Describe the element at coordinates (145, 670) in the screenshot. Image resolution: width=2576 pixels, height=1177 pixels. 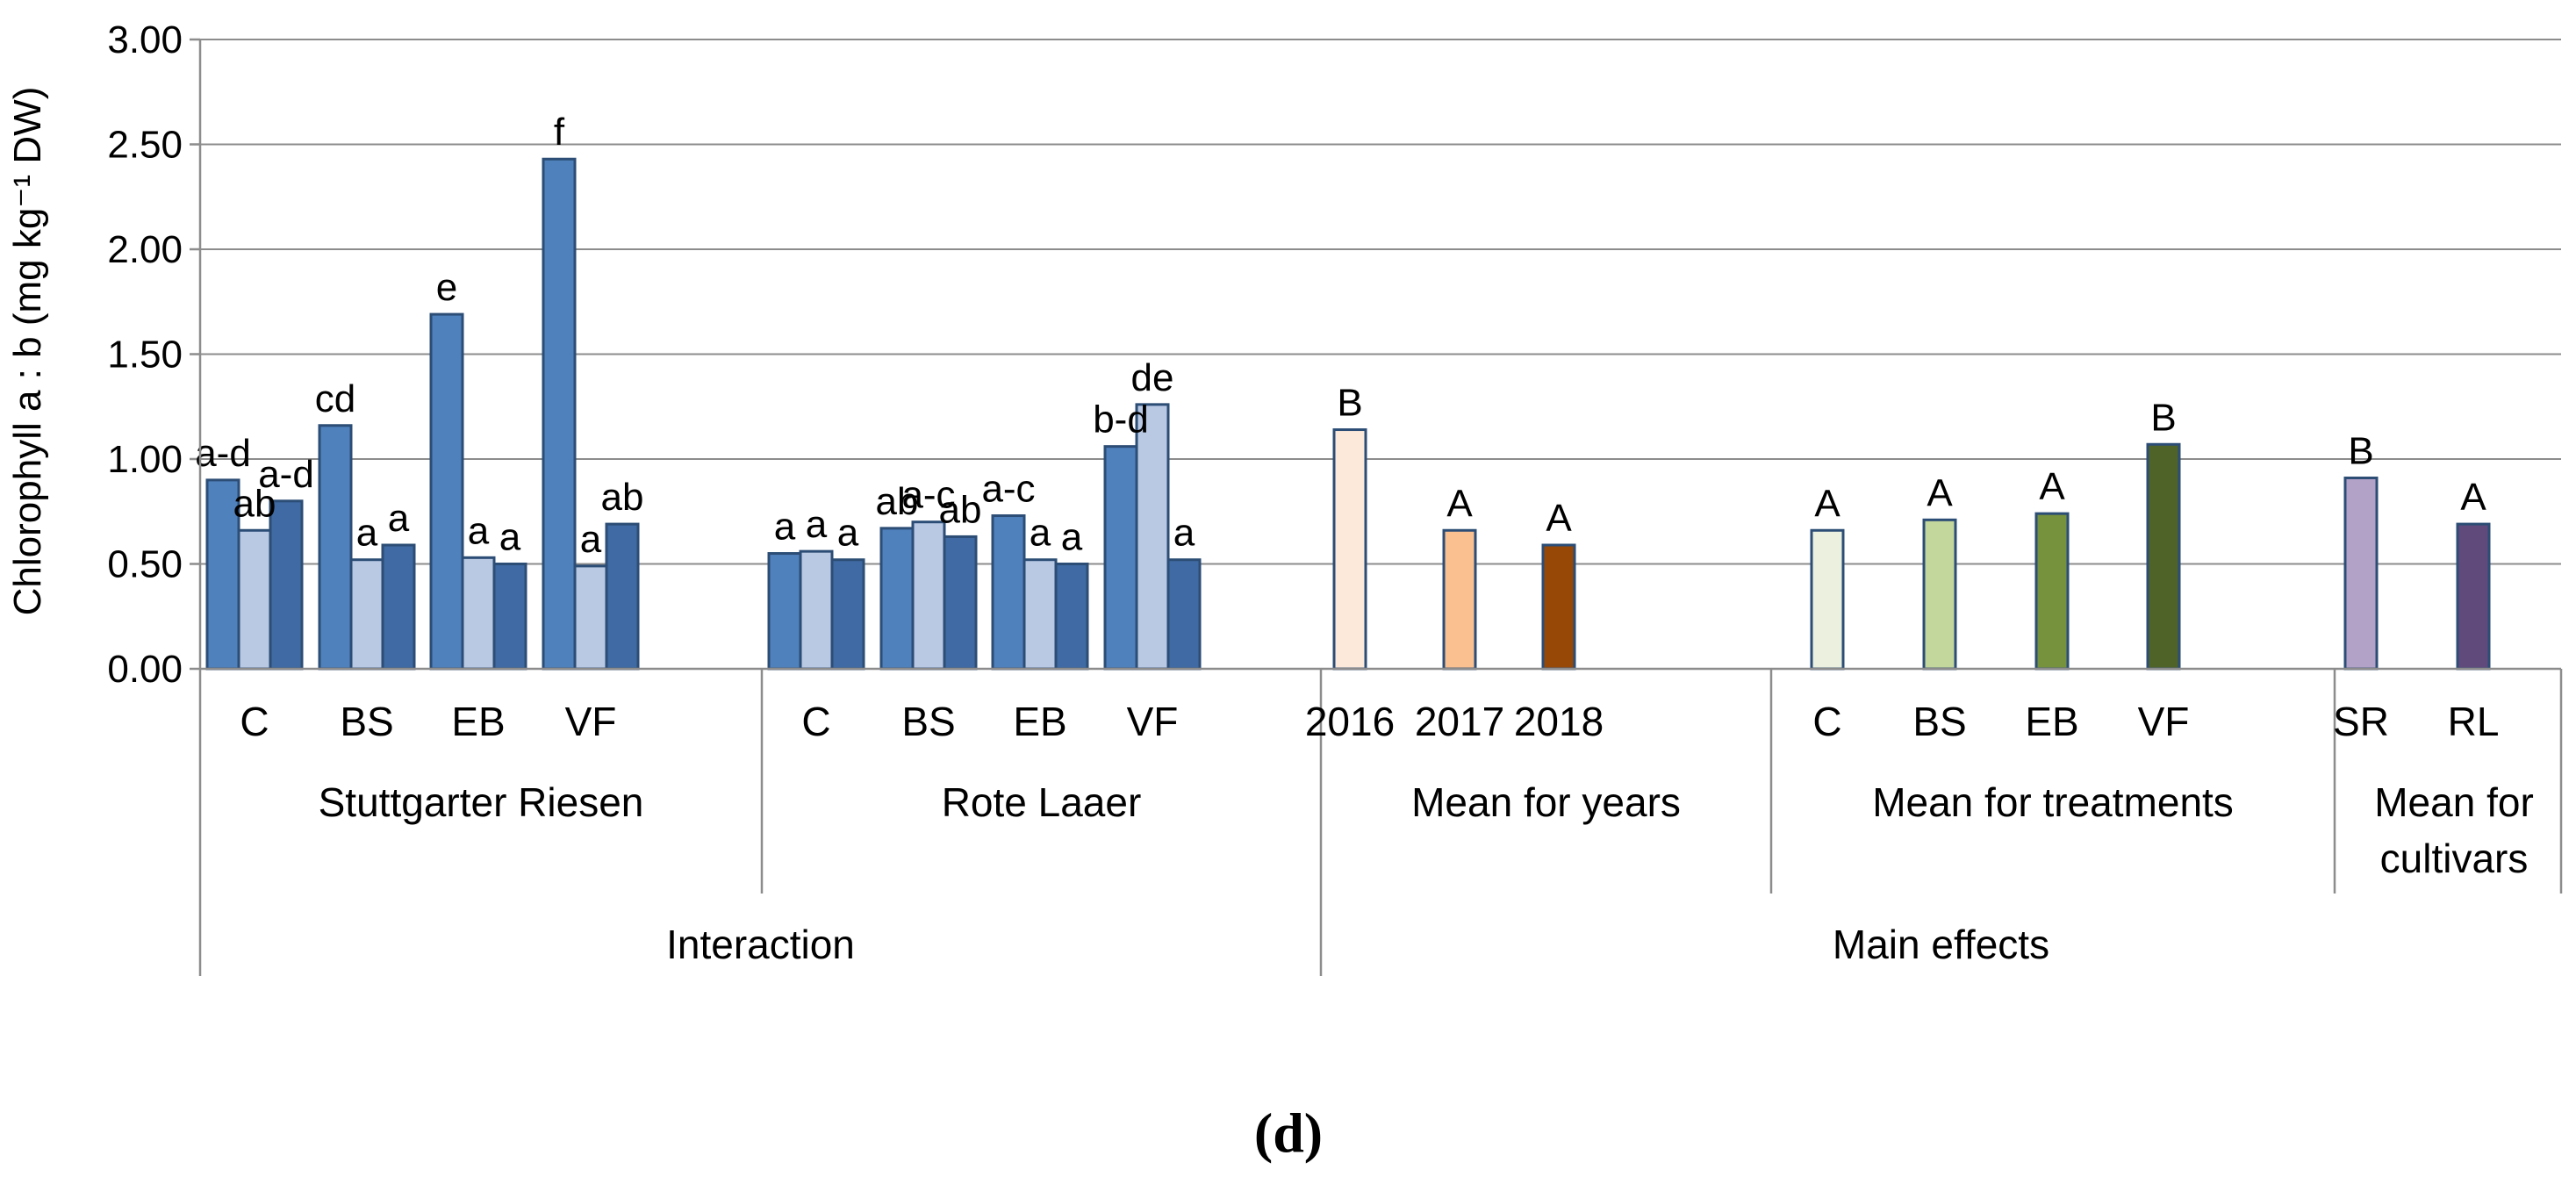
I see `y-tick-label: 0.00` at that location.